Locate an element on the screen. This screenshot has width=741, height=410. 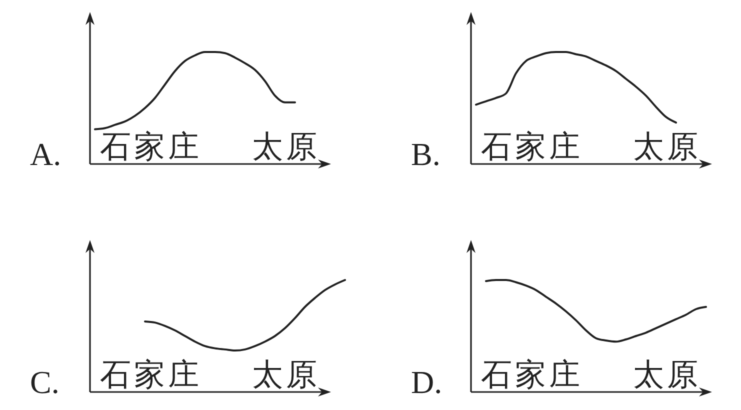
text: A. is located at coordinates (46, 154).